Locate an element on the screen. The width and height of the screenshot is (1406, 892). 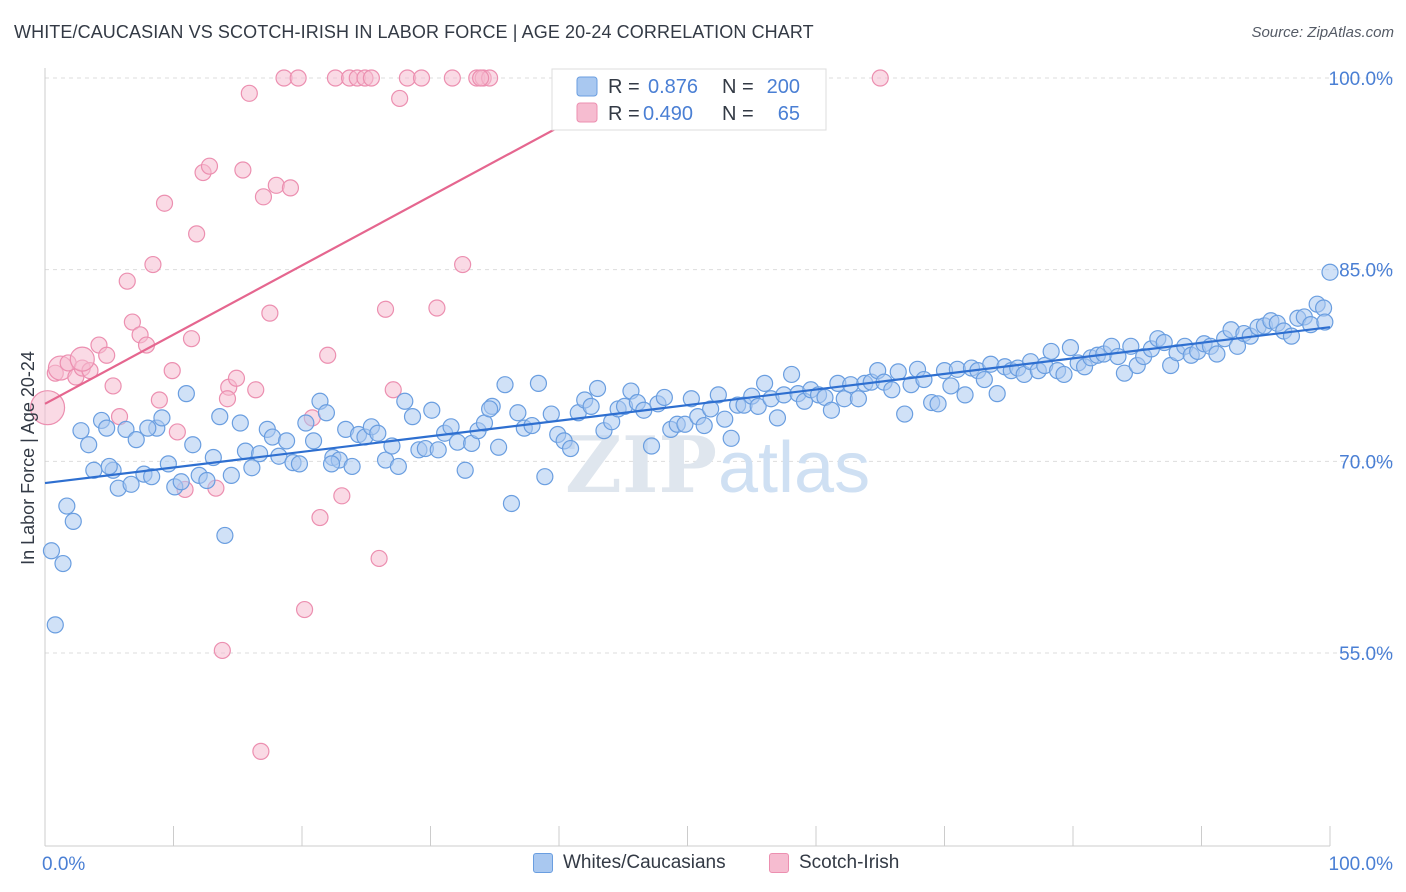
x-tick-label-max: 100.0% is located at coordinates (1361, 864).